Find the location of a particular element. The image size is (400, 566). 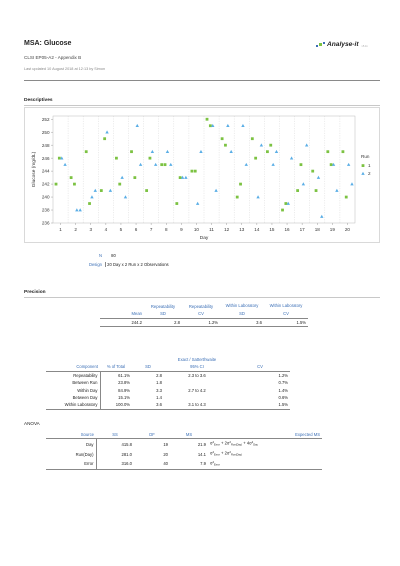

analyse-it-logo: Analyse-it v5.11 is located at coordinates (342, 44).